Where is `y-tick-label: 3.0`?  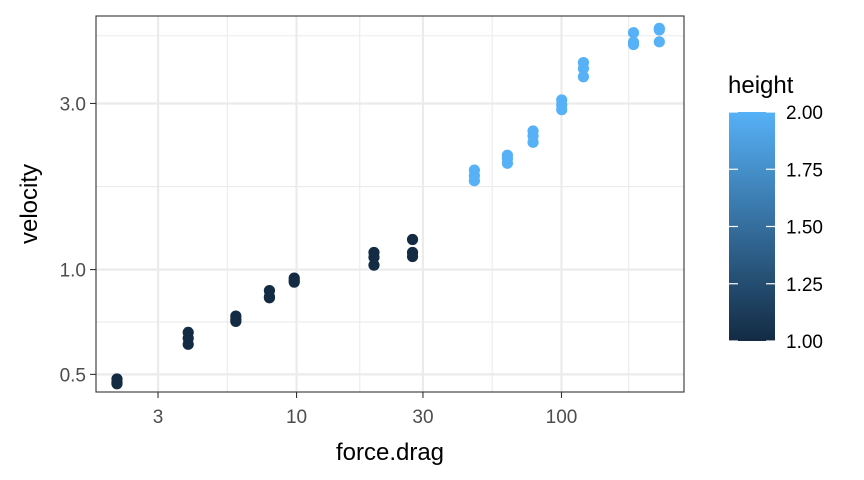 y-tick-label: 3.0 is located at coordinates (73, 104).